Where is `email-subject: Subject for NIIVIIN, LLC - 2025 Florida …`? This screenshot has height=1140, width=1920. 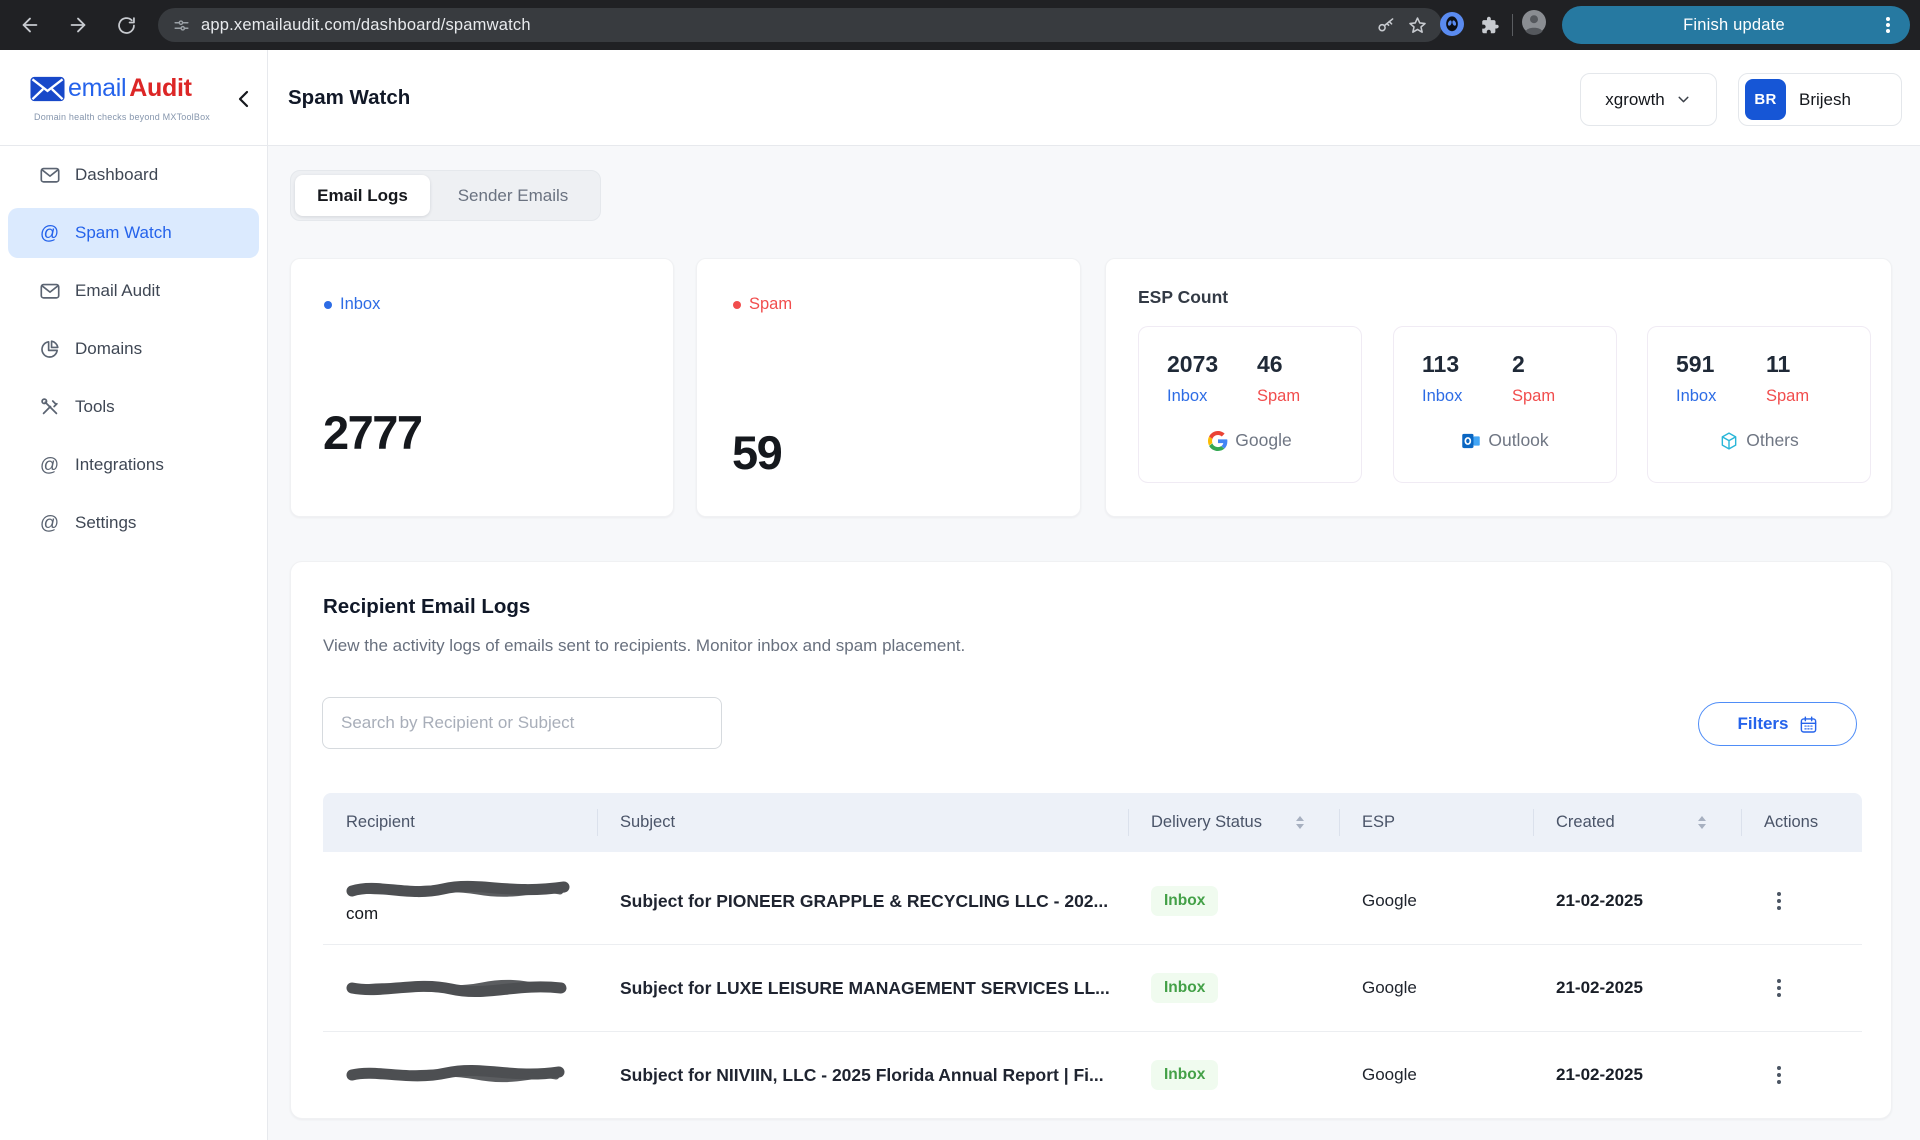 email-subject: Subject for NIIVIIN, LLC - 2025 Florida … is located at coordinates (862, 1074).